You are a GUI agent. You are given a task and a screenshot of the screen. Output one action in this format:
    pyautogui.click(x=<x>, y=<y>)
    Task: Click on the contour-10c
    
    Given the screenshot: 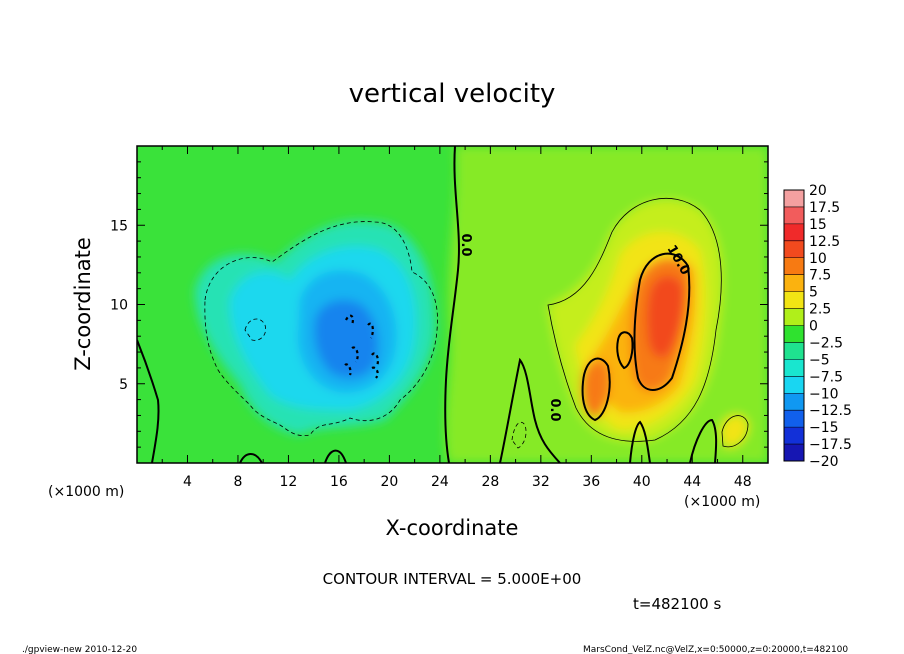 What is the action you would take?
    pyautogui.click(x=625, y=350)
    